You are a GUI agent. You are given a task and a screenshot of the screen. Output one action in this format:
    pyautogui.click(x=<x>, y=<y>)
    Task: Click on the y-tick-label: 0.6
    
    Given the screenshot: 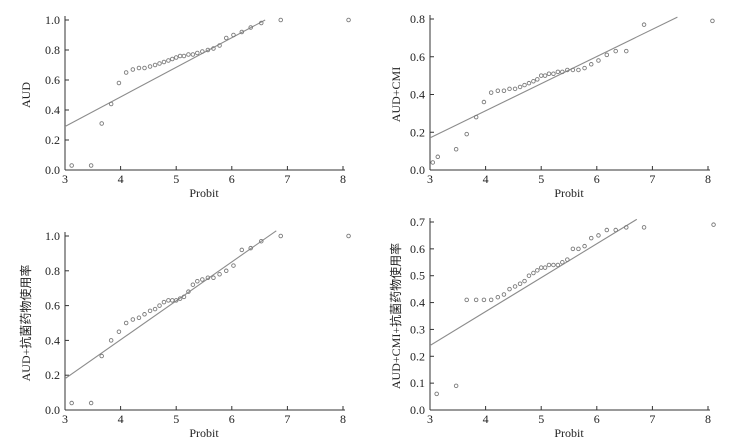 What is the action you would take?
    pyautogui.click(x=417, y=57)
    